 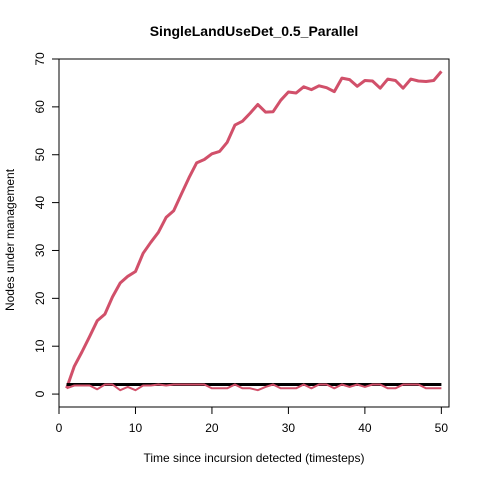 I want to click on y-tick-label: 30, so click(x=40, y=250).